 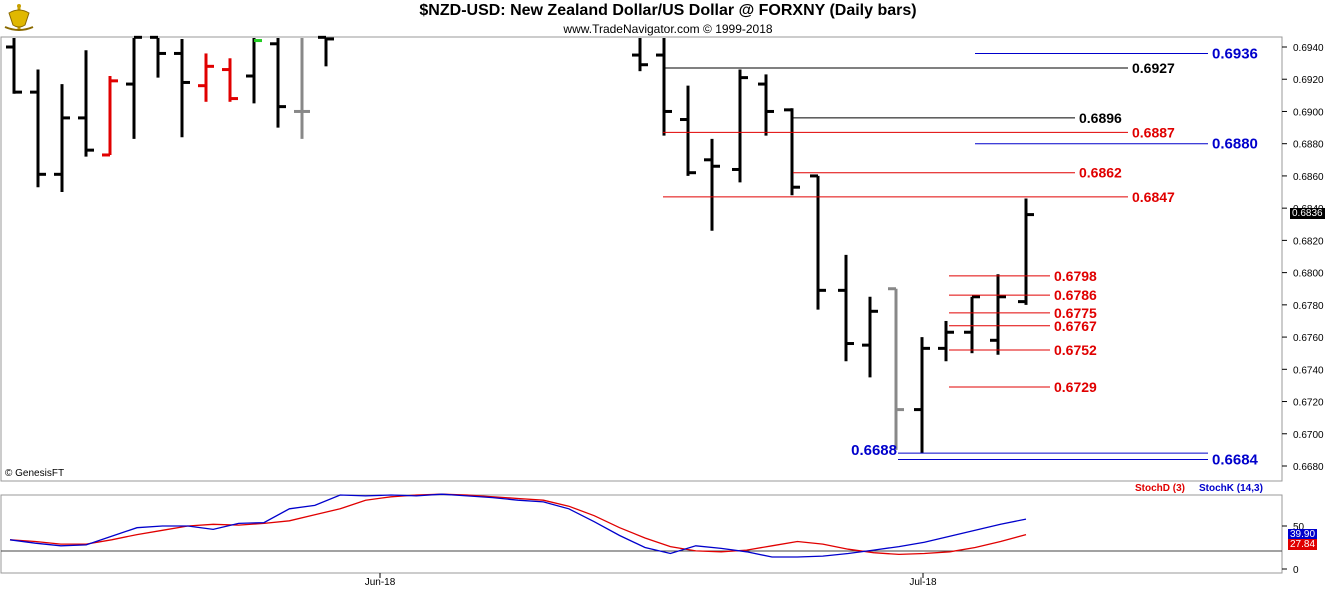 I want to click on legend-stoch-k: StochK (14,3), so click(x=1231, y=488).